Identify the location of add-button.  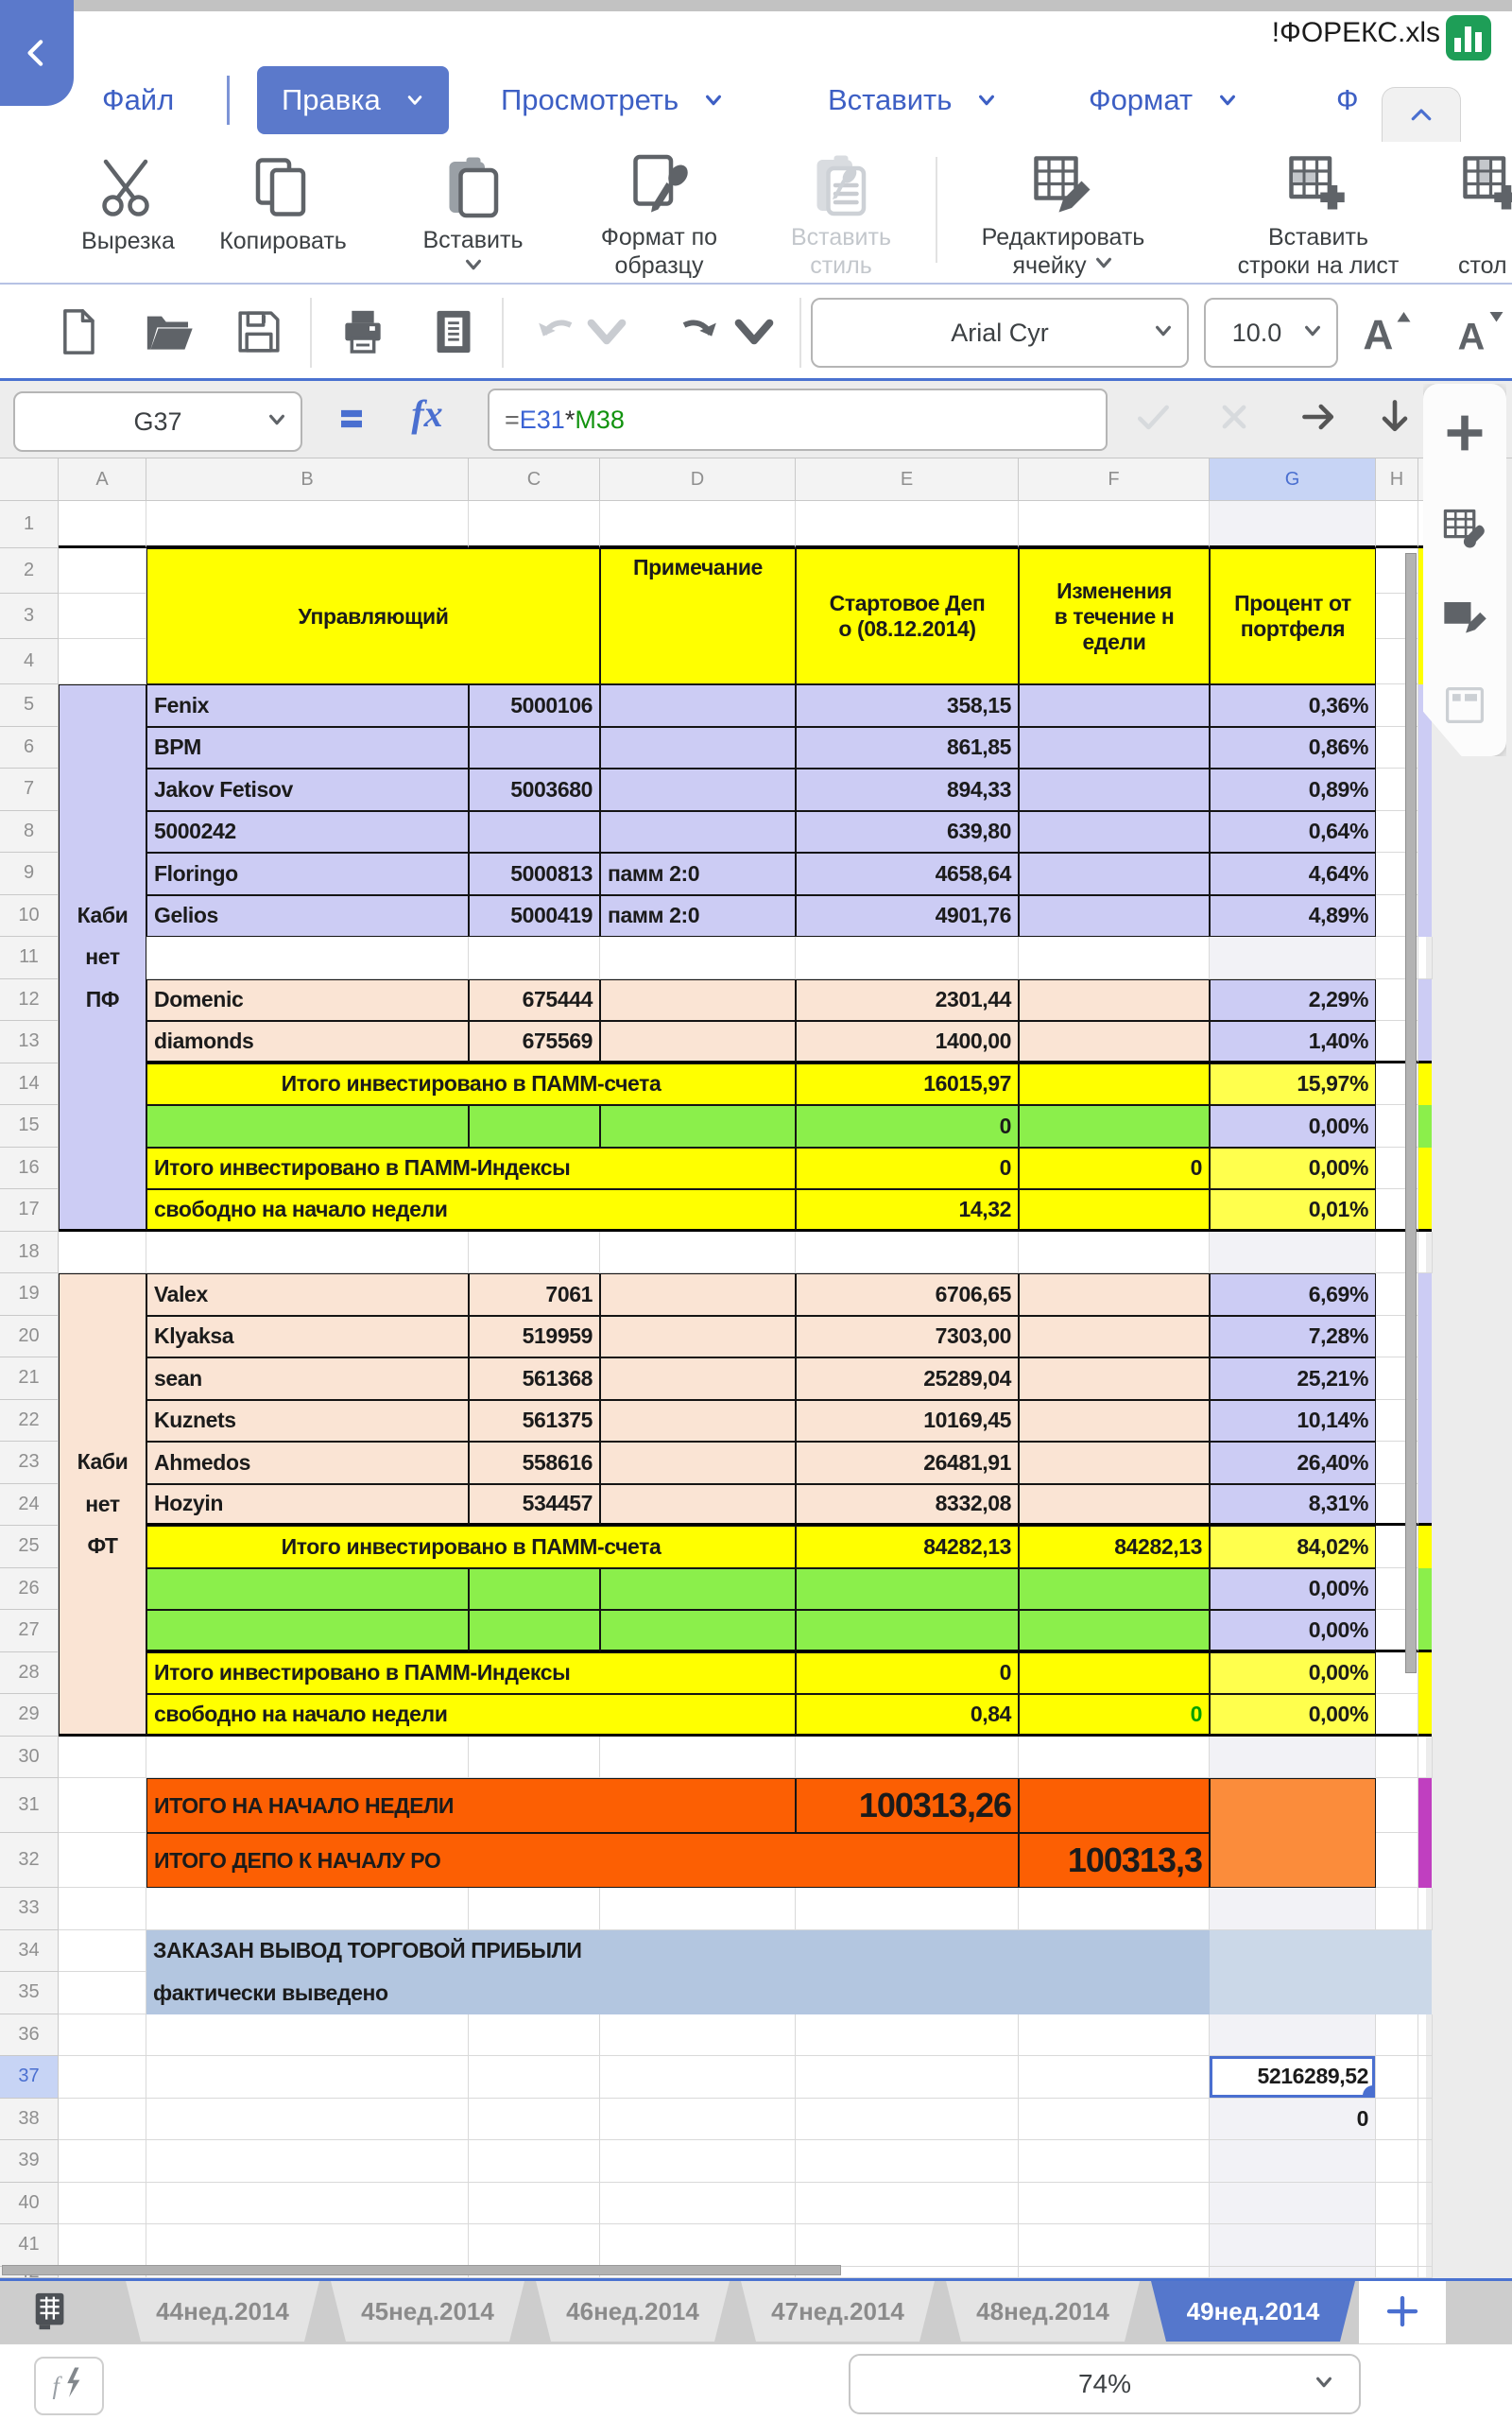
(1464, 434).